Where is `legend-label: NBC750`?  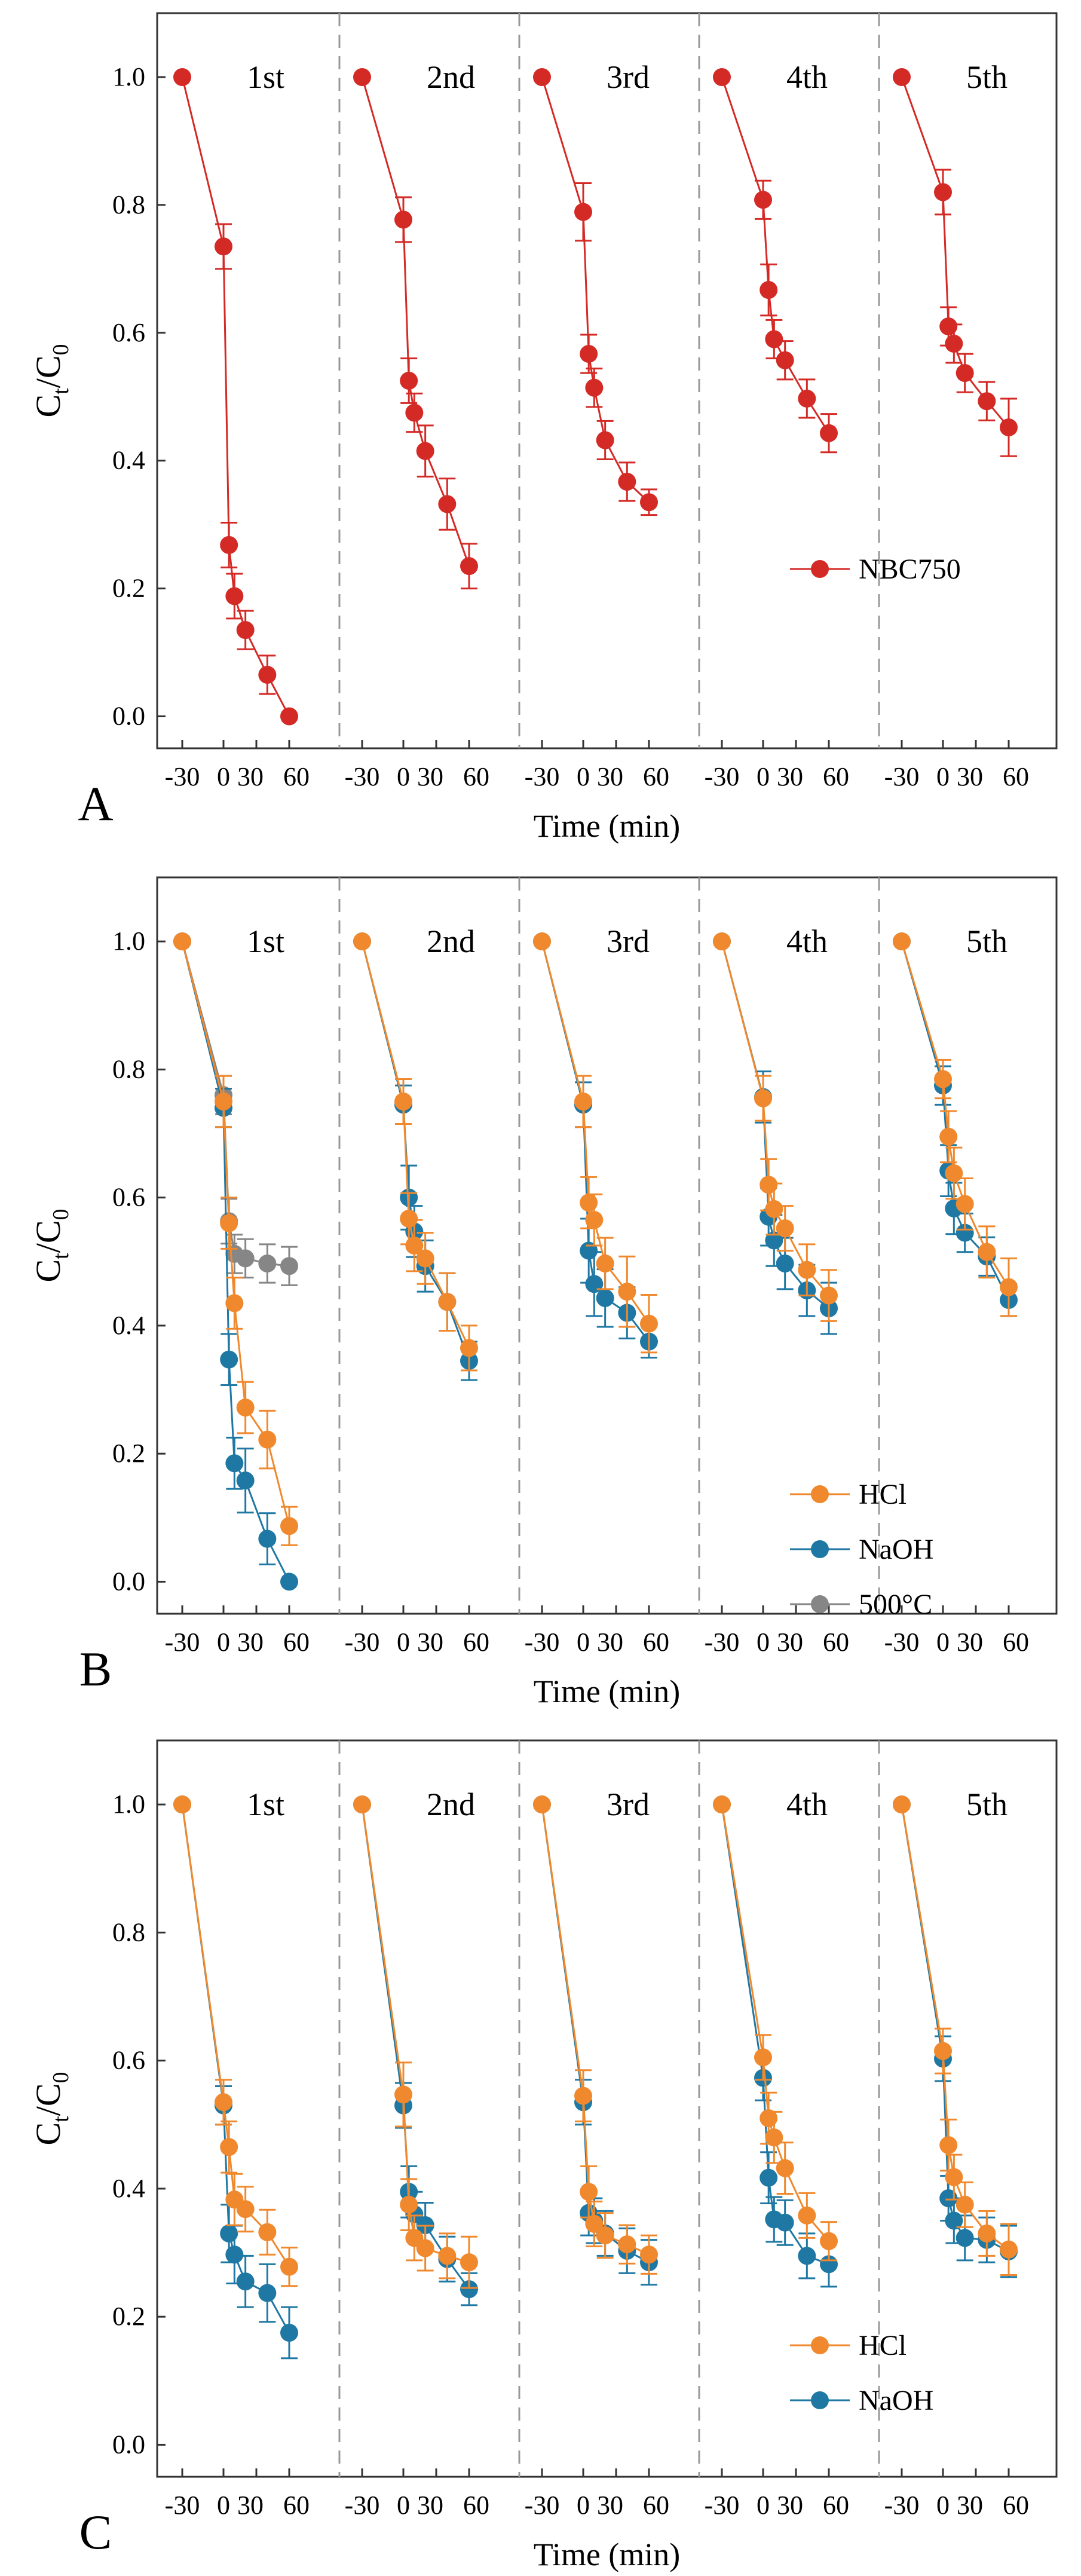
legend-label: NBC750 is located at coordinates (910, 569).